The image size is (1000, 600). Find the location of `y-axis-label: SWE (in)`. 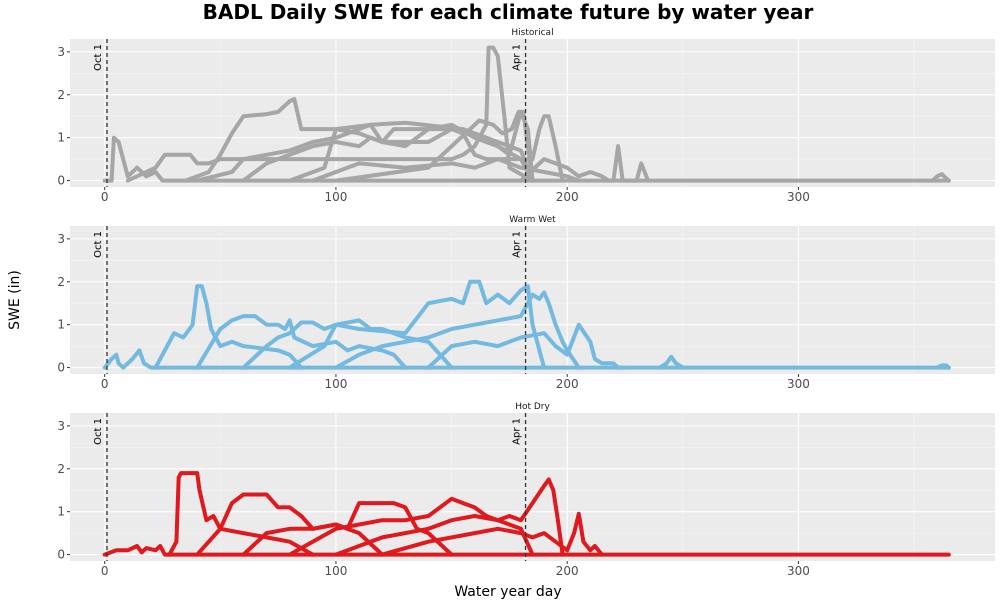

y-axis-label: SWE (in) is located at coordinates (15, 300).